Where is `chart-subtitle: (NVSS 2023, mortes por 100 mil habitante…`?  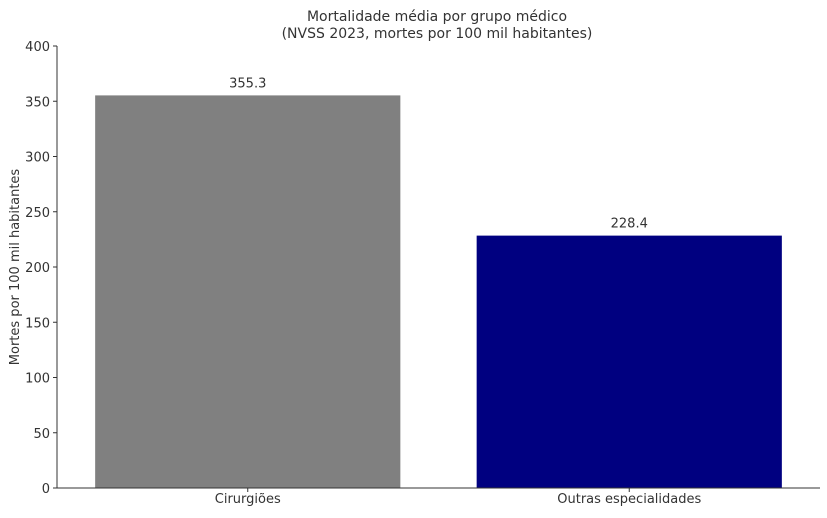 chart-subtitle: (NVSS 2023, mortes por 100 mil habitante… is located at coordinates (437, 34).